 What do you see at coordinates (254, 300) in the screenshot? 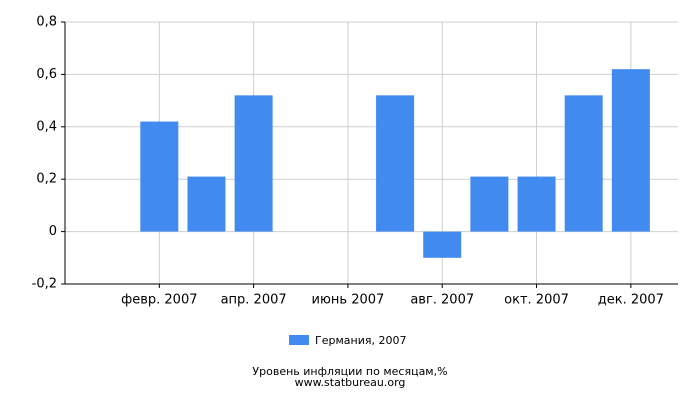
I see `x-tick-label: апр. 2007` at bounding box center [254, 300].